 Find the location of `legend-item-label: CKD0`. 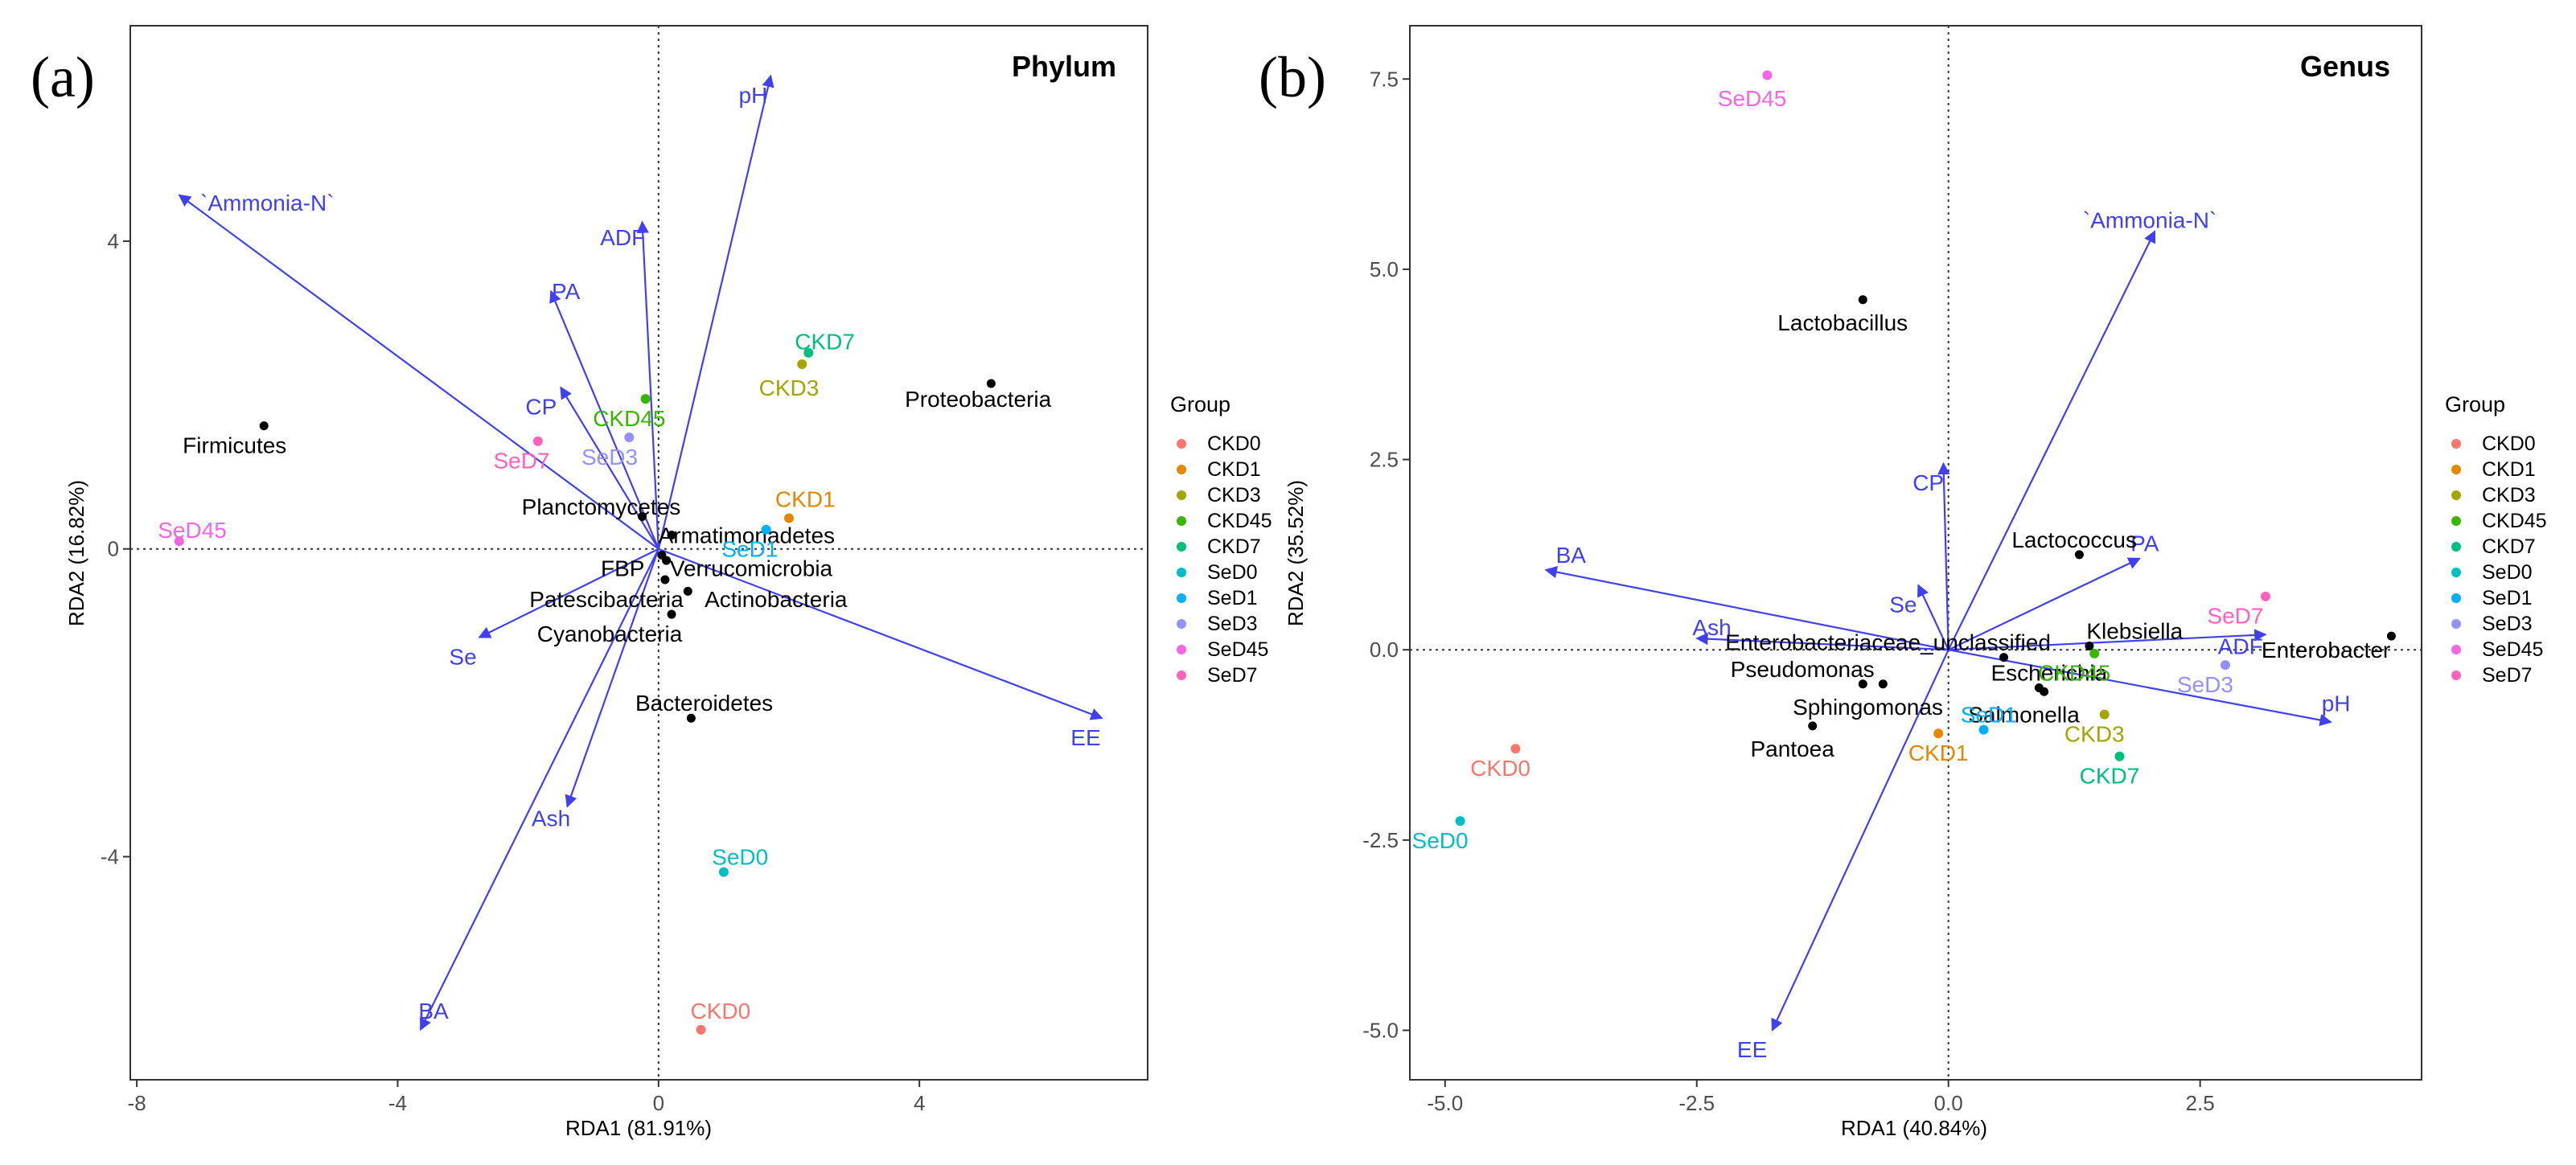

legend-item-label: CKD0 is located at coordinates (1234, 444).